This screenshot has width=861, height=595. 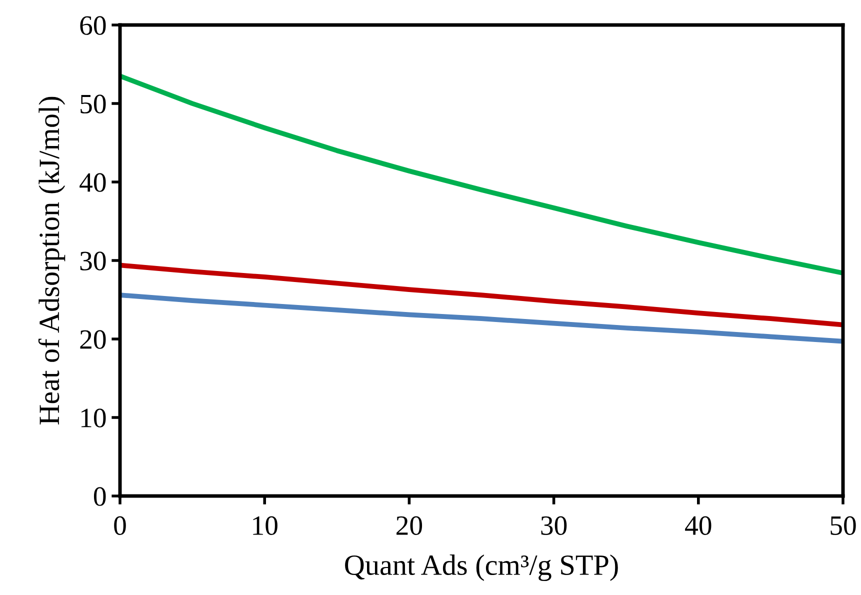 I want to click on x-tick-label: 0, so click(x=120, y=525).